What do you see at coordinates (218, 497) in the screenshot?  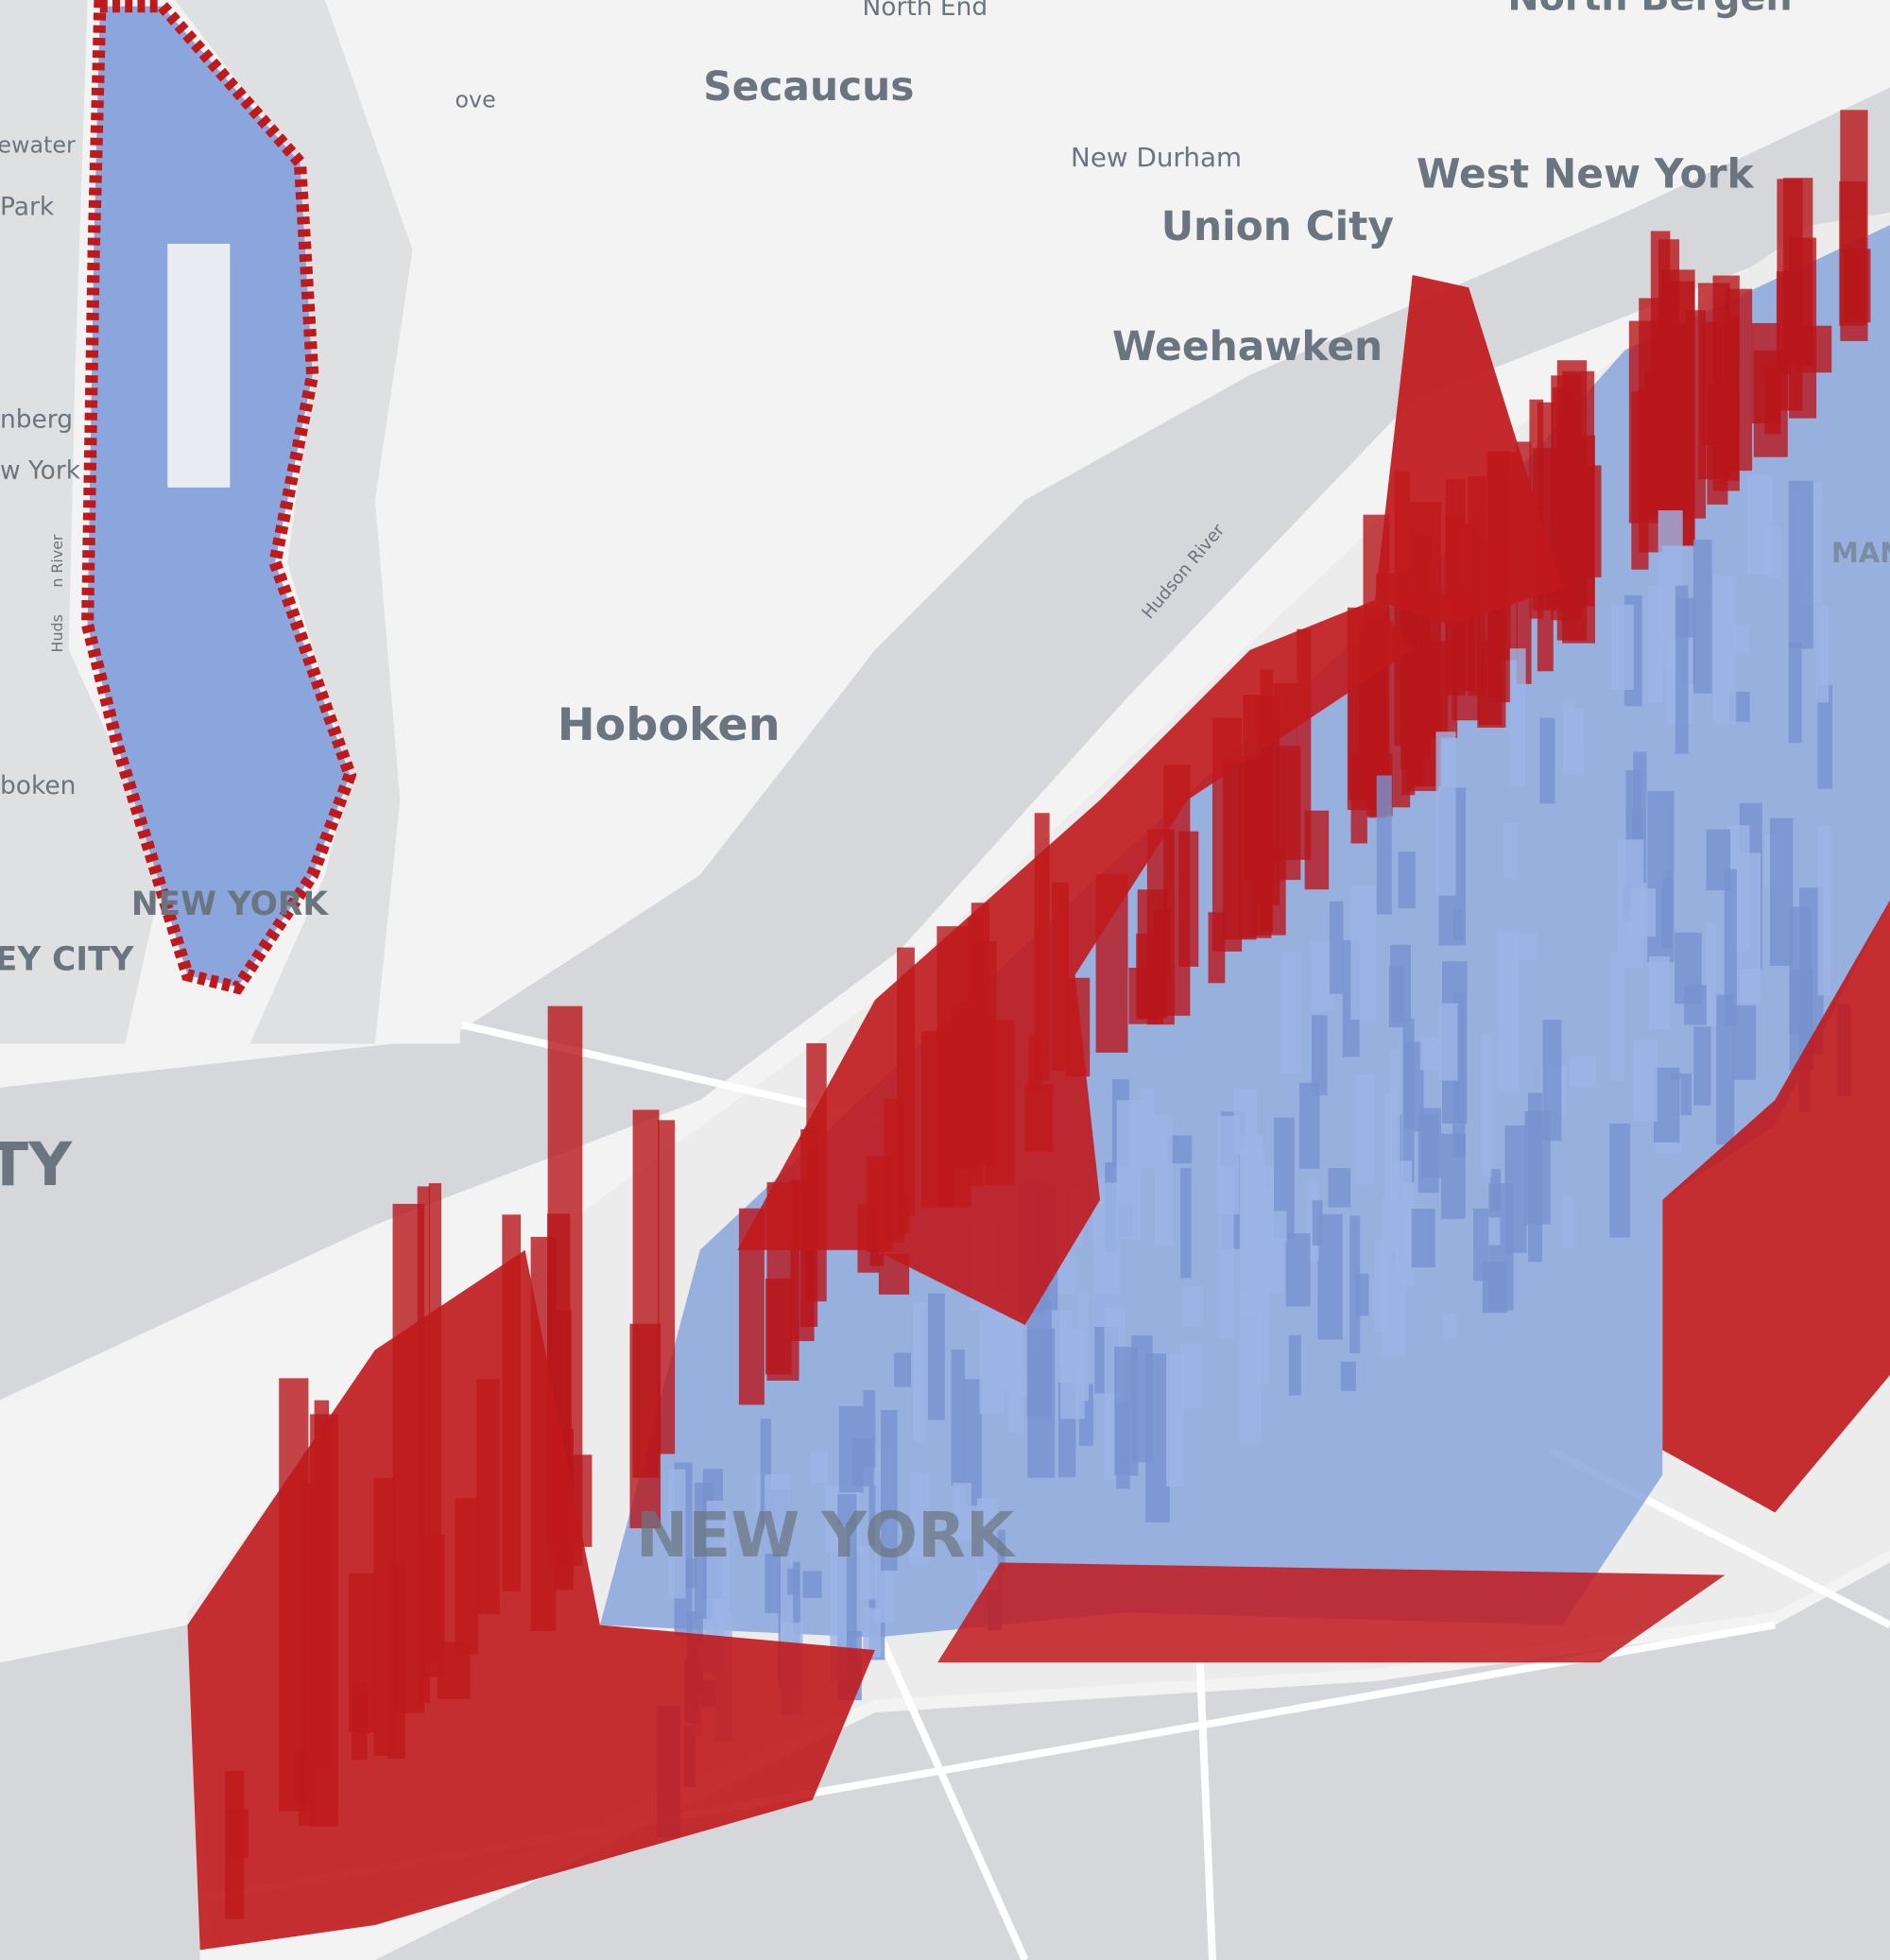 I see `inset-manhattan` at bounding box center [218, 497].